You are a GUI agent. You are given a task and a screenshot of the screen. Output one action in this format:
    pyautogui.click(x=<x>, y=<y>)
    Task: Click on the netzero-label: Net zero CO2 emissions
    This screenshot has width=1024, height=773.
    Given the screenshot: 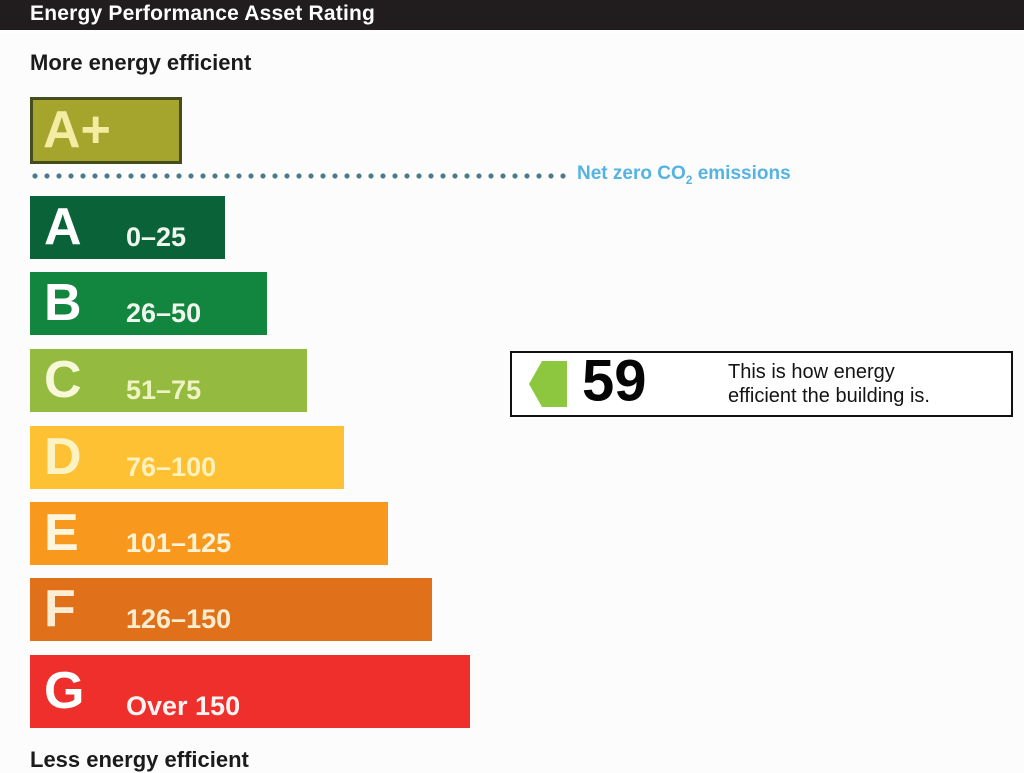 What is the action you would take?
    pyautogui.click(x=684, y=175)
    